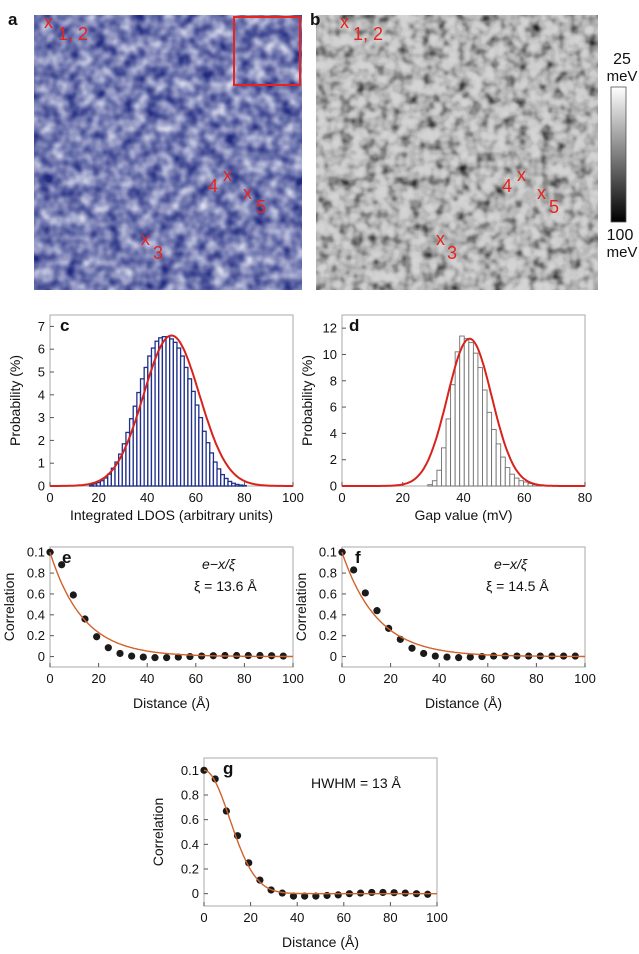 The width and height of the screenshot is (639, 954). I want to click on colorbar-bottom-unit: meV, so click(622, 252).